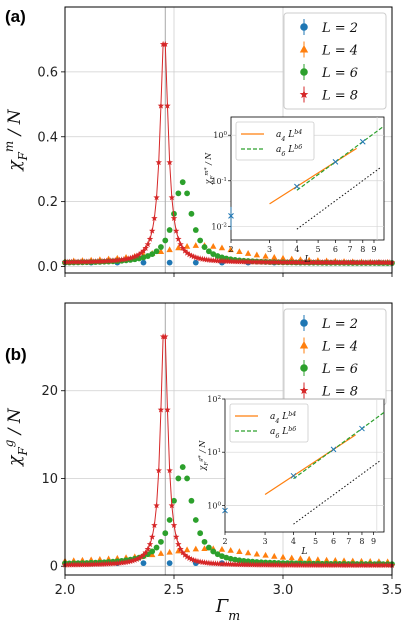 This screenshot has height=629, width=409. What do you see at coordinates (47, 137) in the screenshot?
I see `y-tick-label: 0.4` at bounding box center [47, 137].